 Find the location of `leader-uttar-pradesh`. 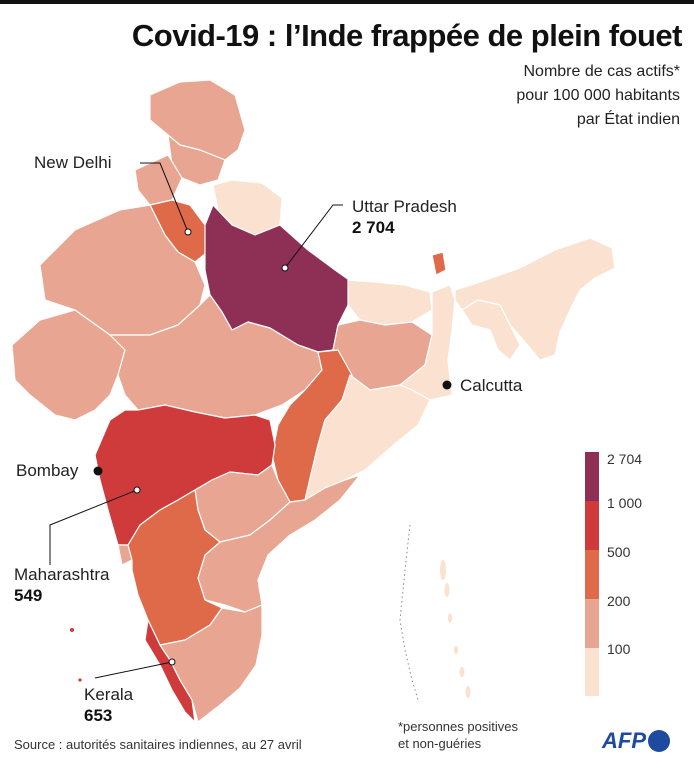

leader-uttar-pradesh is located at coordinates (313, 236).